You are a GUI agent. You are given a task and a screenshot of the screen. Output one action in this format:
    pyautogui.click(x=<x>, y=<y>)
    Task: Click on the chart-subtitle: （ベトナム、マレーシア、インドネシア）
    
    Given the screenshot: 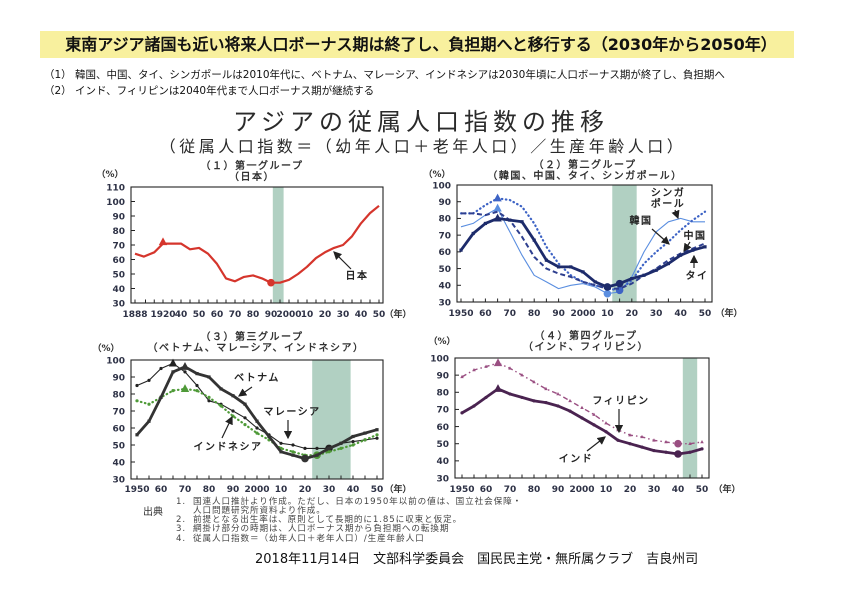 What is the action you would take?
    pyautogui.click(x=256, y=347)
    